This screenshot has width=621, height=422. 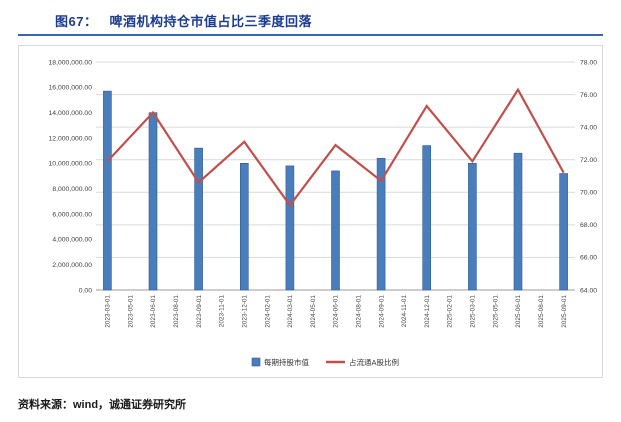 I want to click on x-axis-label: 2023-12-01, so click(x=245, y=311).